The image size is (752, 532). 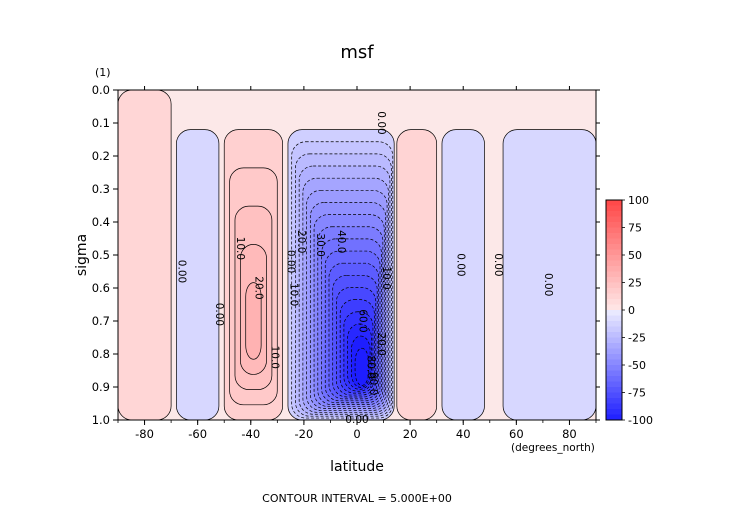 What do you see at coordinates (320, 244) in the screenshot?
I see `contour-label: 30.0` at bounding box center [320, 244].